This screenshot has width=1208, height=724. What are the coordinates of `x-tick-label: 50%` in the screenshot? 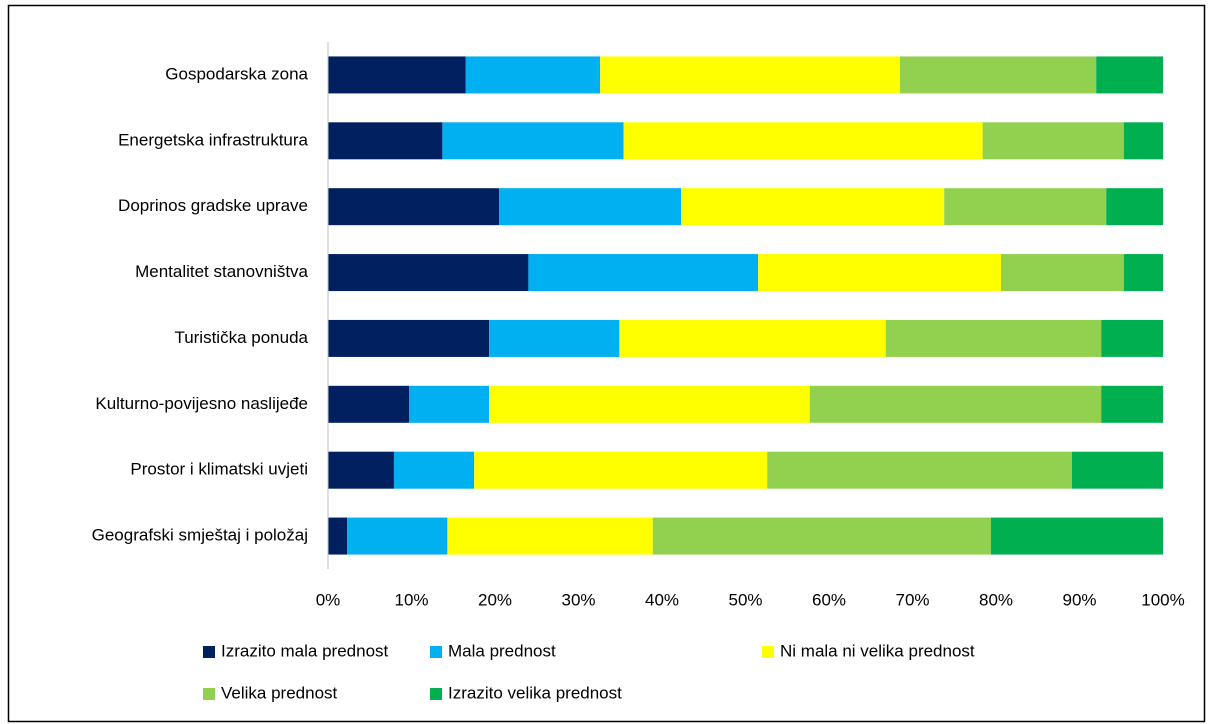 It's located at (745, 599).